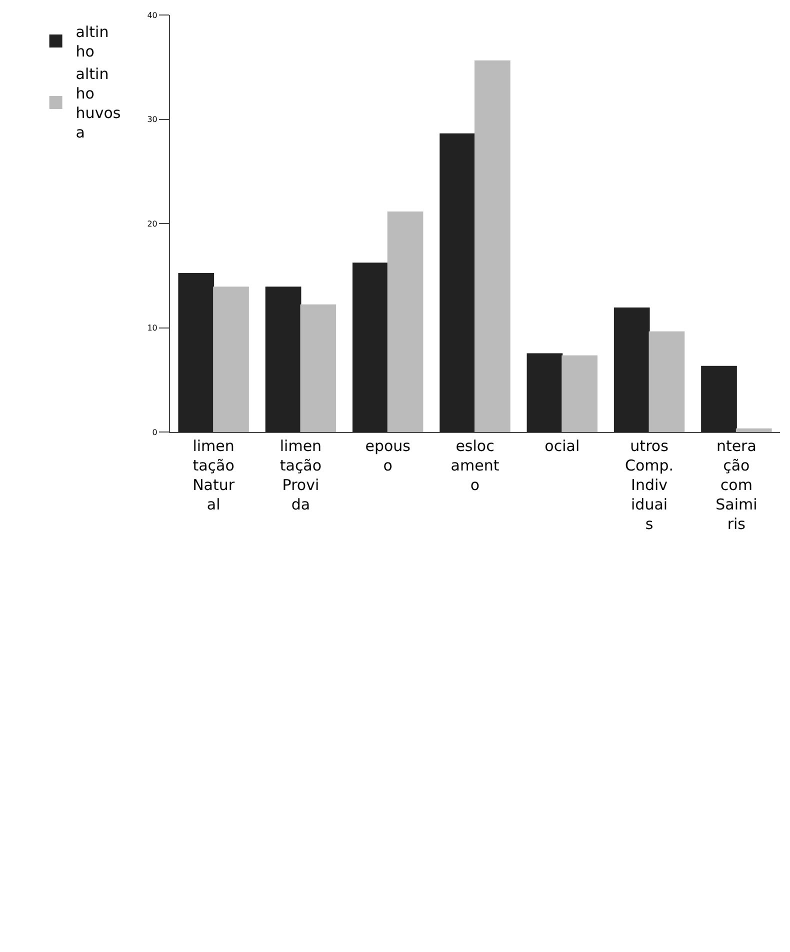 This screenshot has width=790, height=952. What do you see at coordinates (152, 223) in the screenshot?
I see `y-tick-label: 20` at bounding box center [152, 223].